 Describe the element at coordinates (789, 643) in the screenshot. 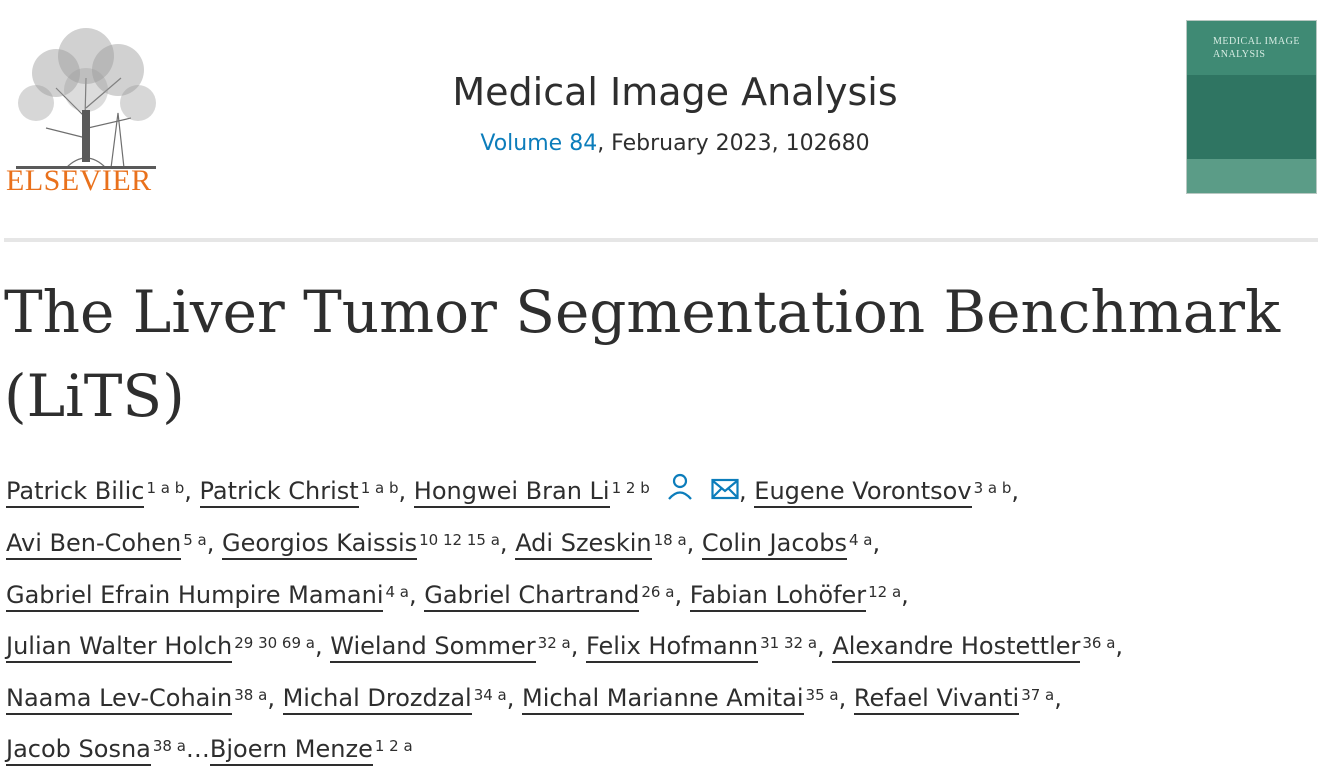

I see `author-affiliations: 31 32 a` at that location.